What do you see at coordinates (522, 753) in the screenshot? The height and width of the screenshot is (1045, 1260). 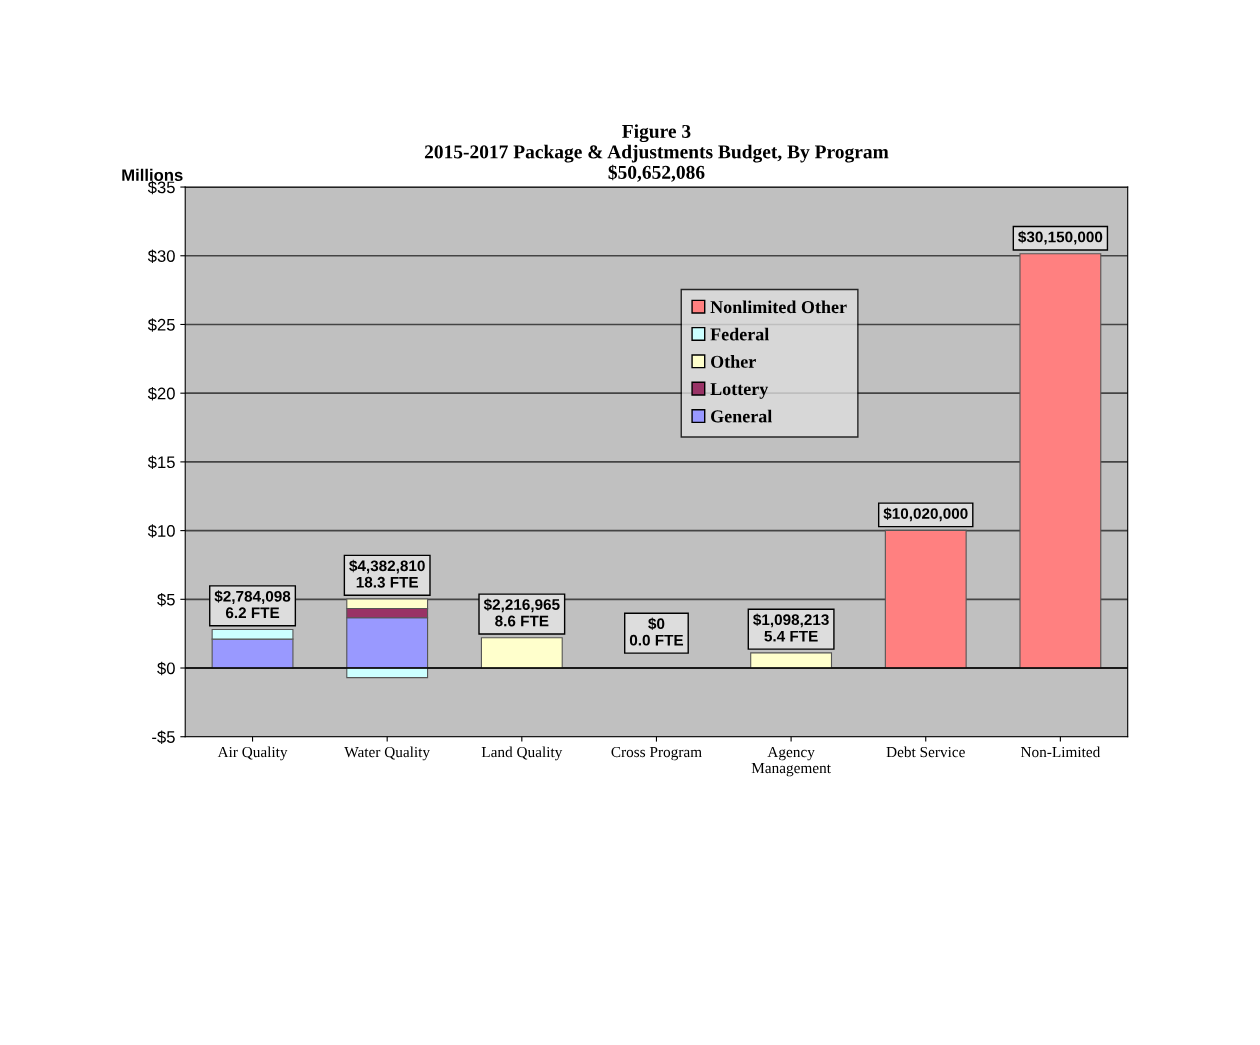 I see `x-tick-label: Land Quality` at bounding box center [522, 753].